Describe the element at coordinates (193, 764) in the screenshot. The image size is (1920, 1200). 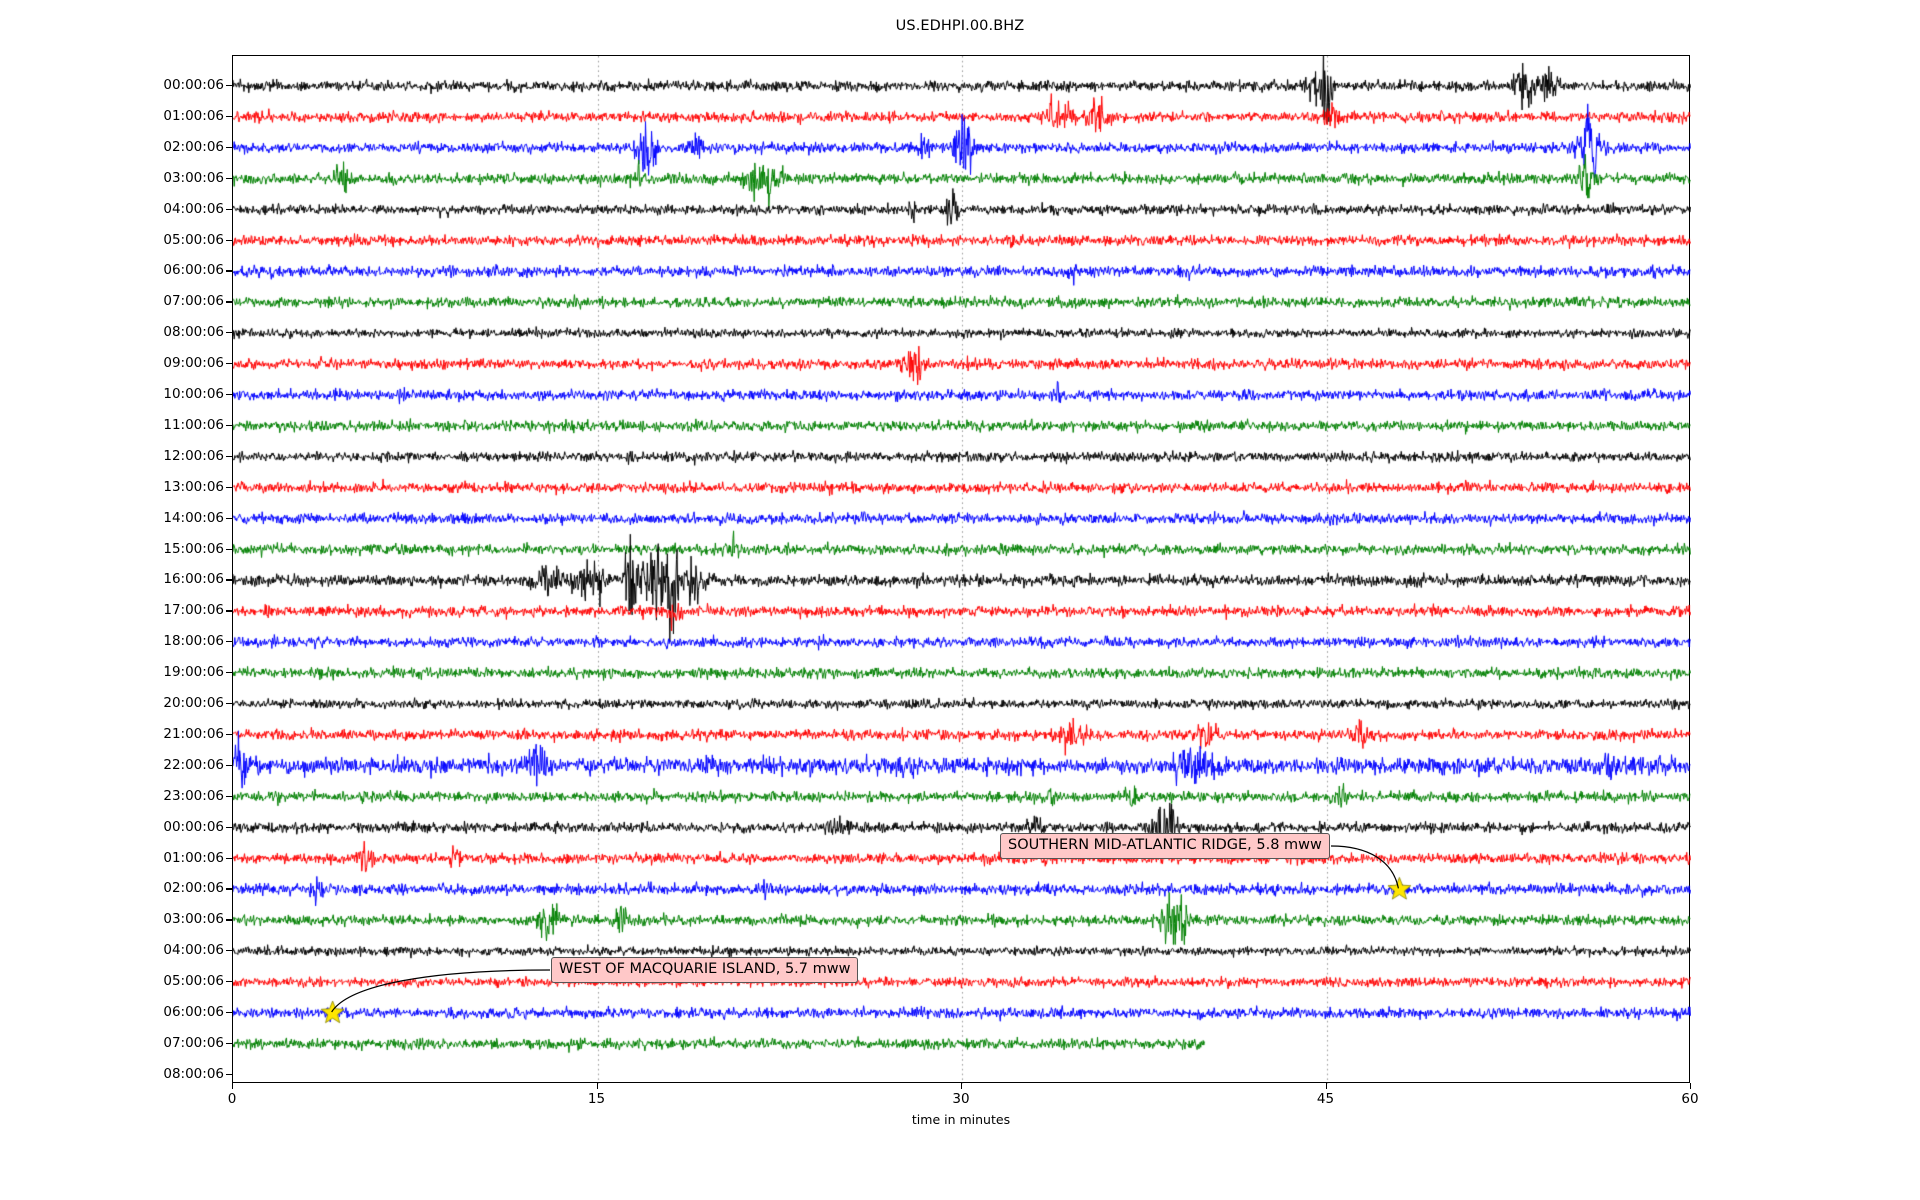
I see `y-axis-tick-label: 22:00:06` at that location.